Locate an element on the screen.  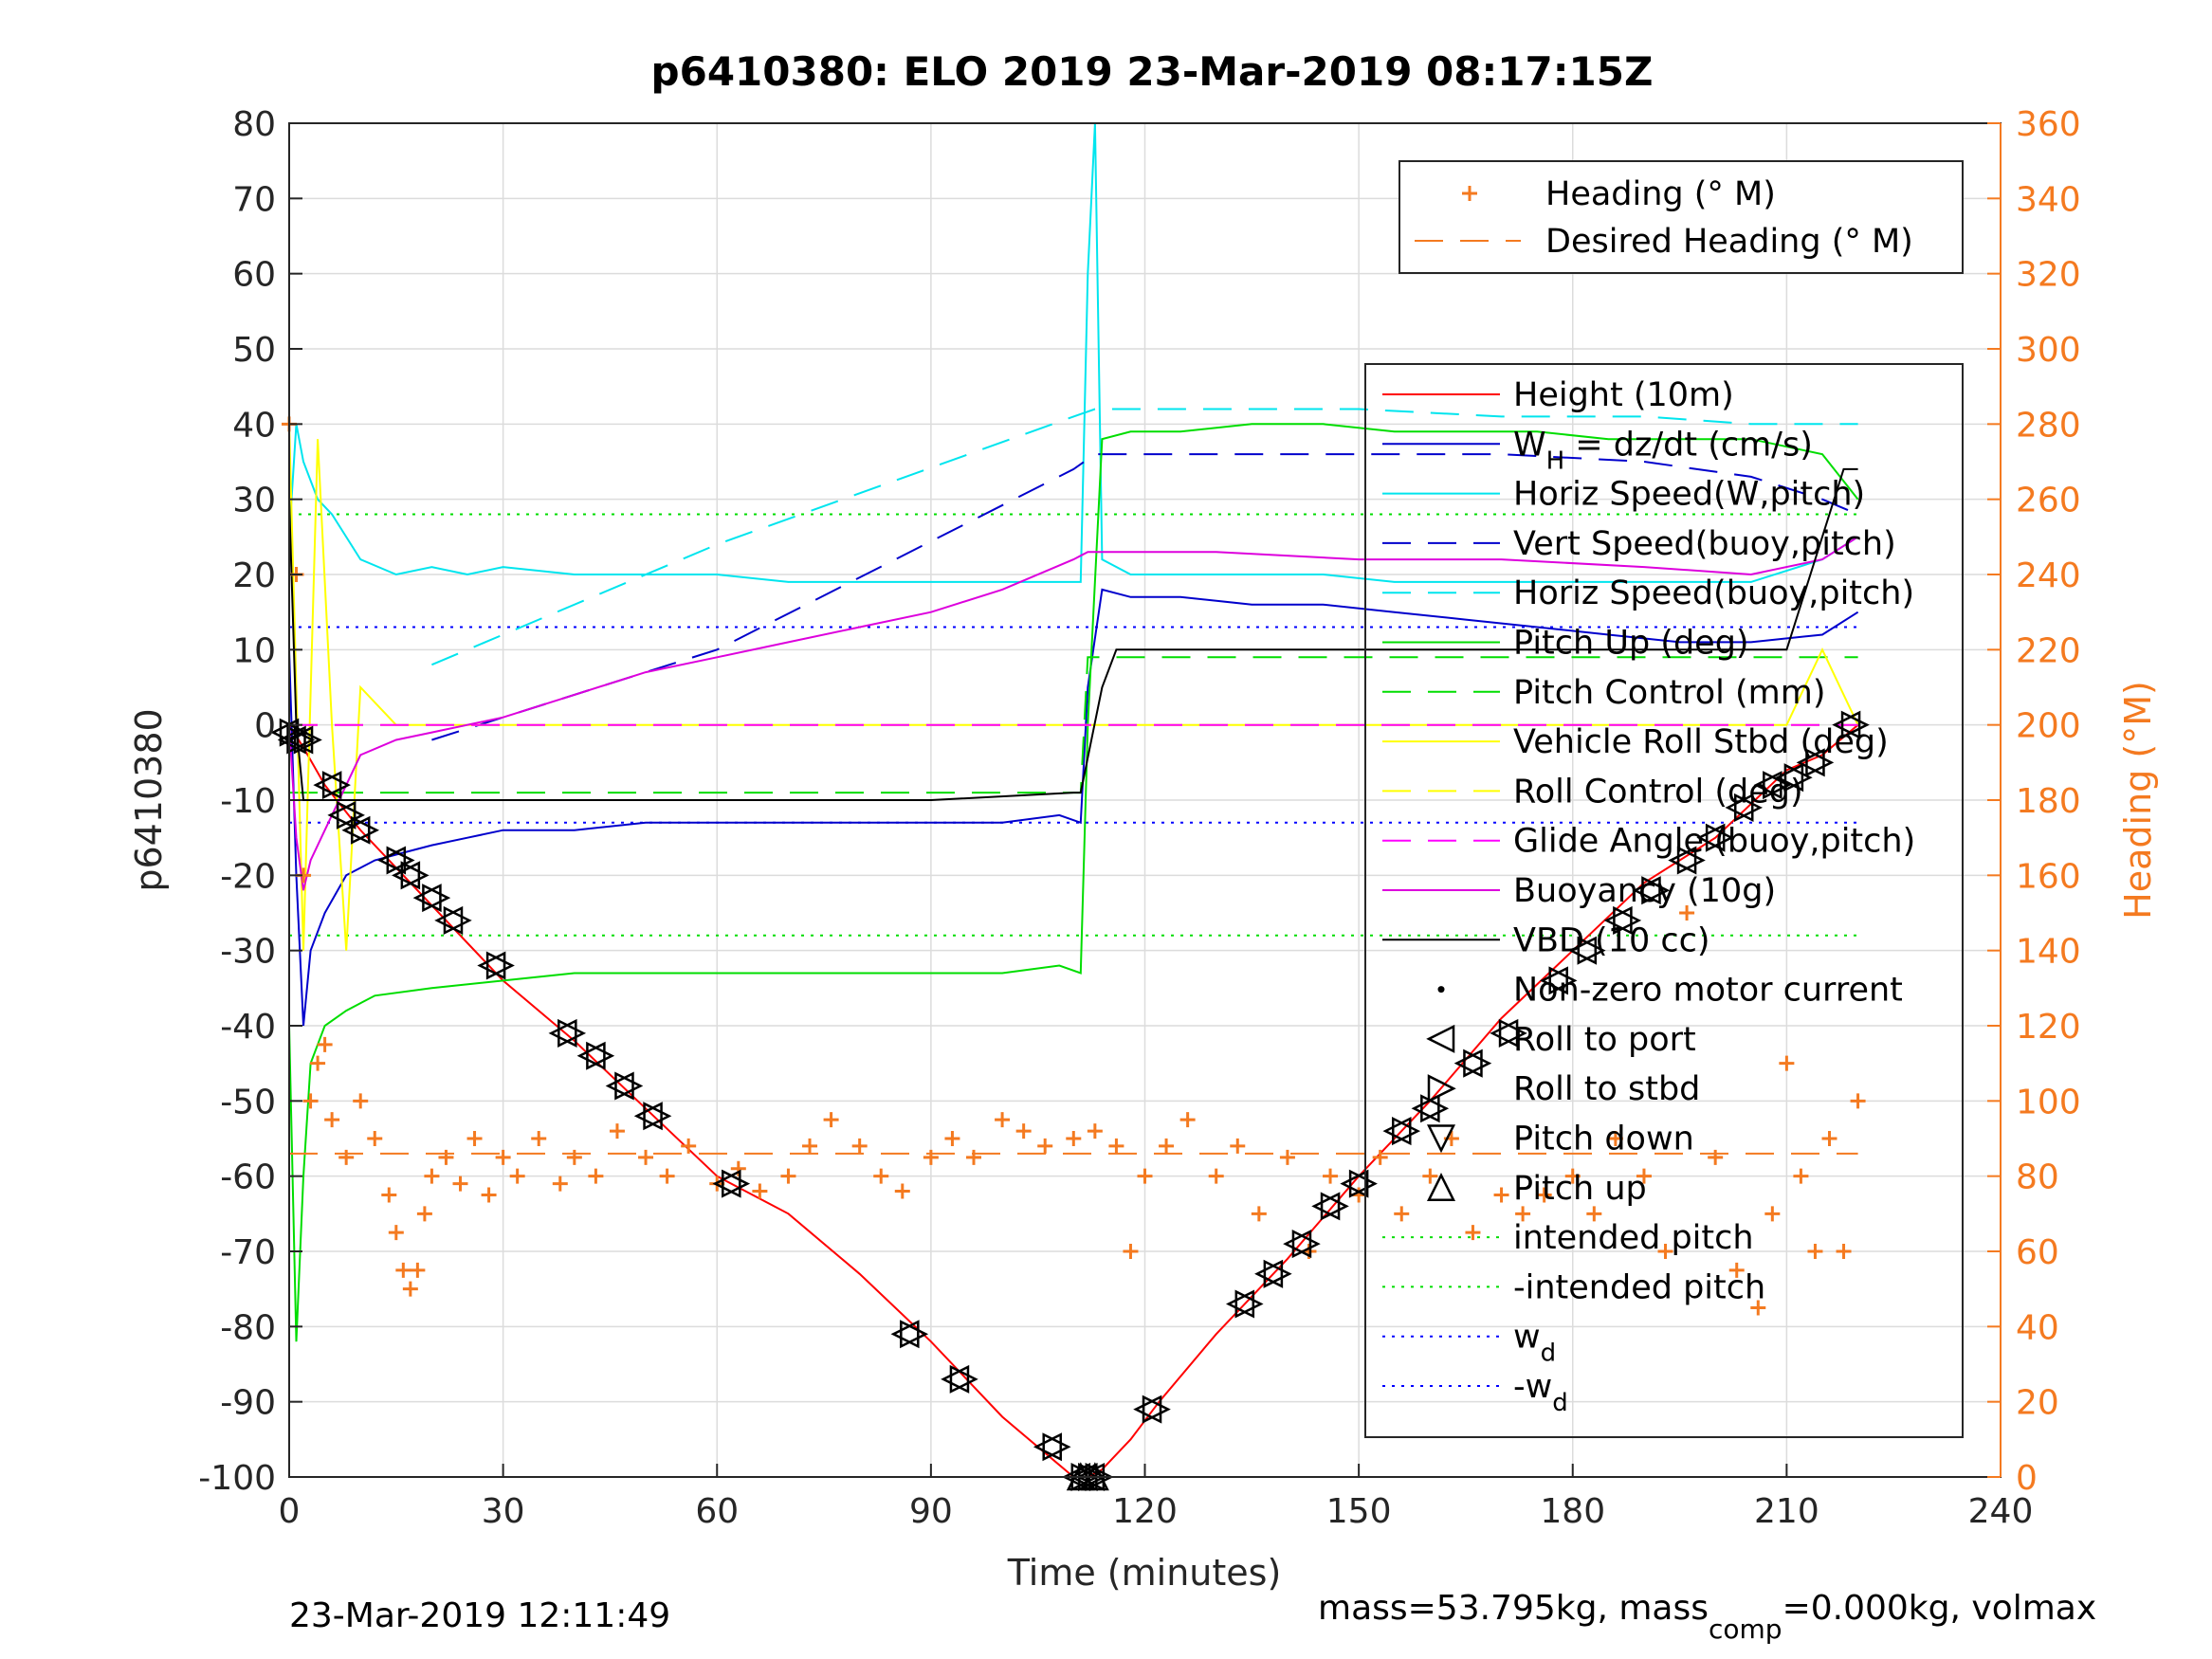
series-vbd-10-cc is located at coordinates (1073, 634).